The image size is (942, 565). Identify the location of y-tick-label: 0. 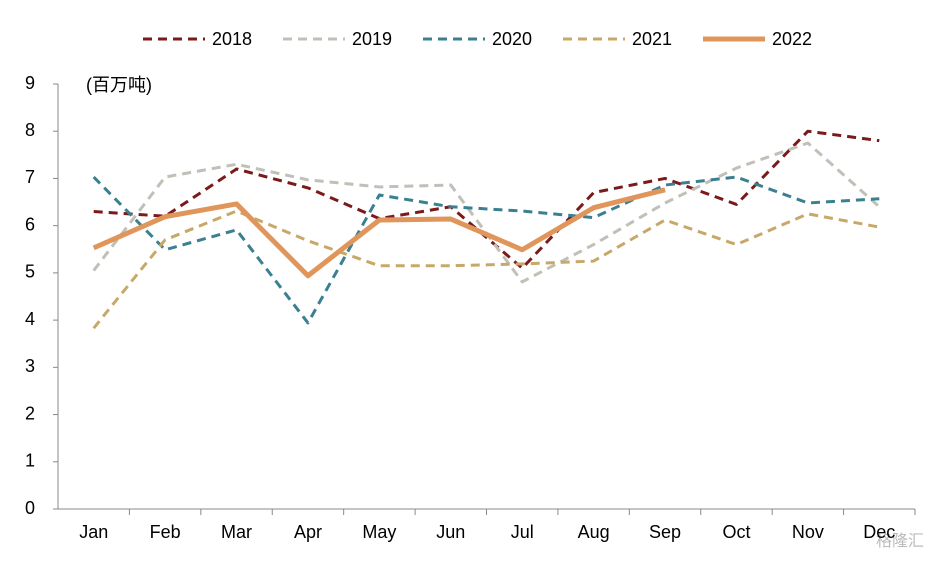
(30, 508).